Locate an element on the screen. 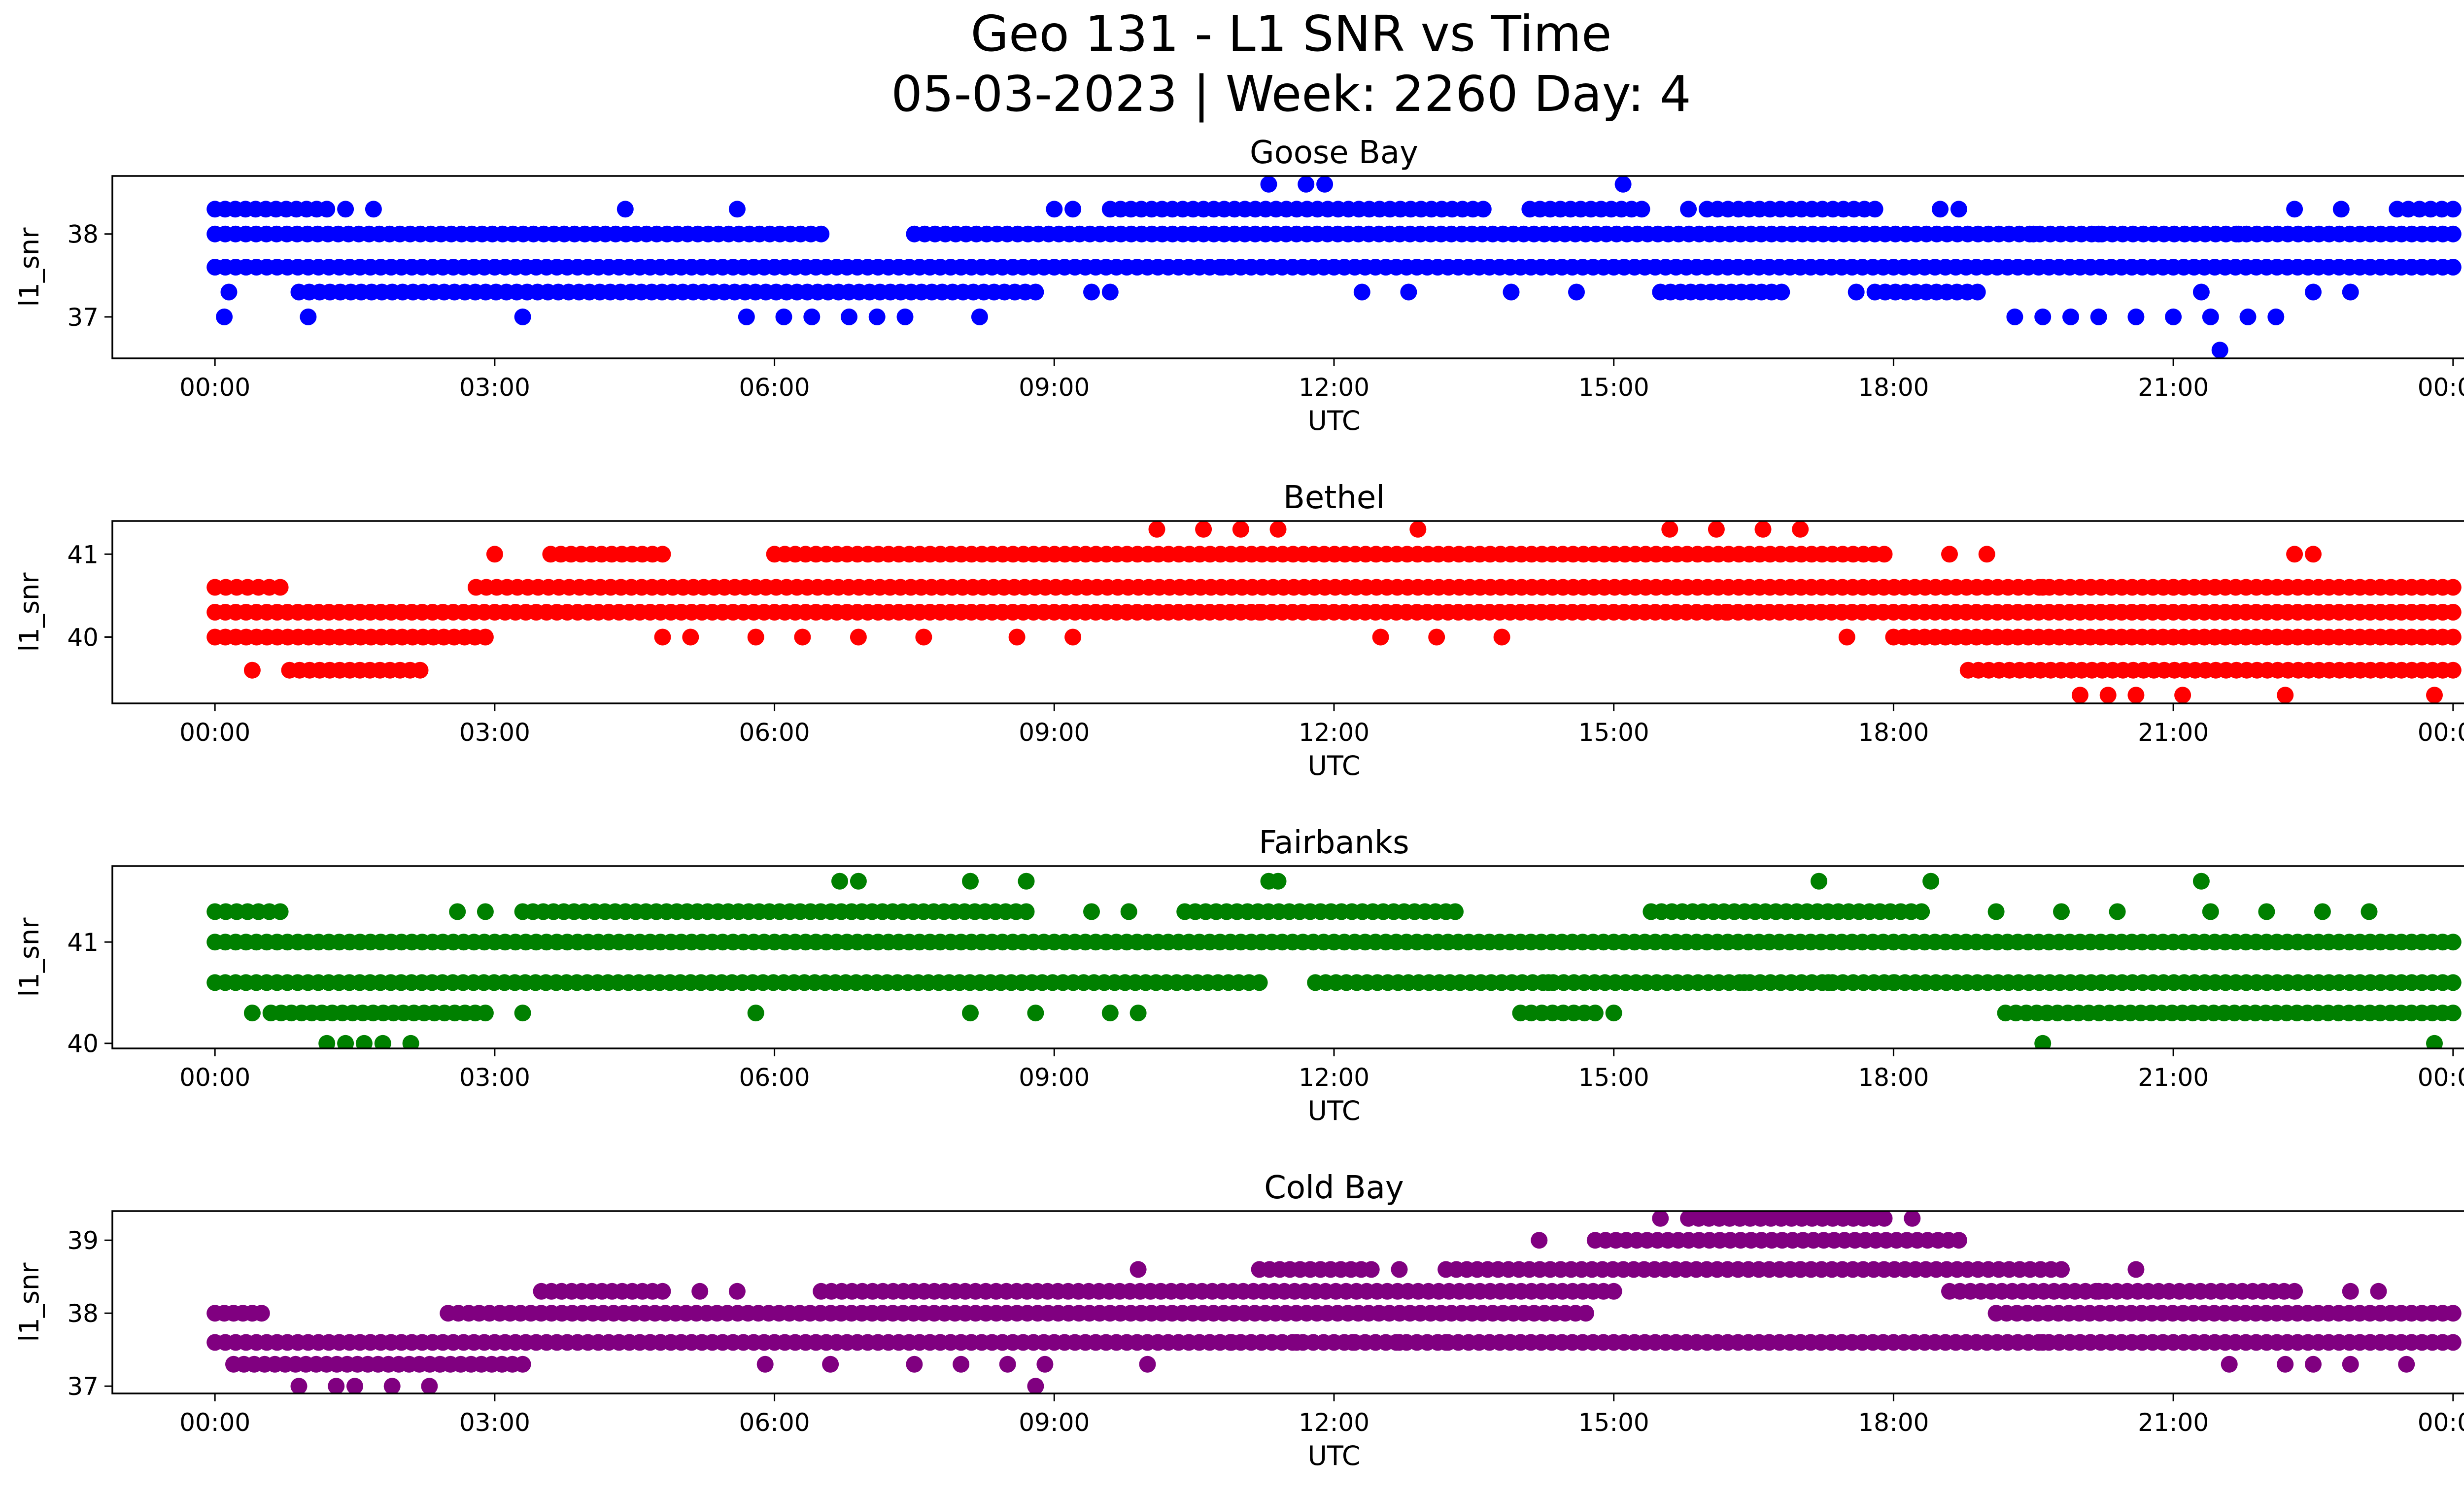 This screenshot has height=1495, width=2464. x-tick-label: 03:00 is located at coordinates (494, 1422).